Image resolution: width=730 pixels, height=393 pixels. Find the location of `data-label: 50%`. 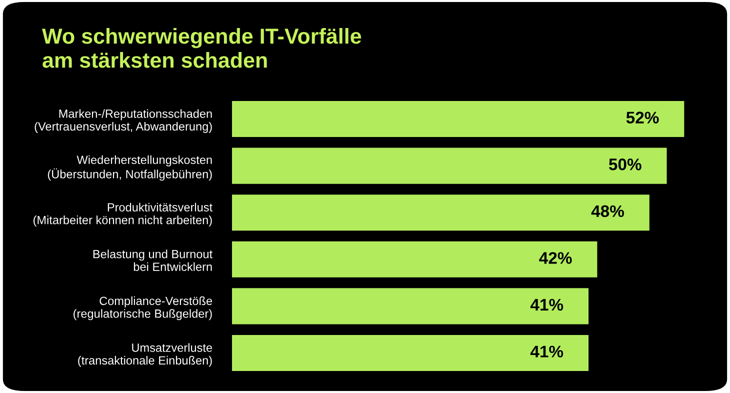

data-label: 50% is located at coordinates (625, 164).